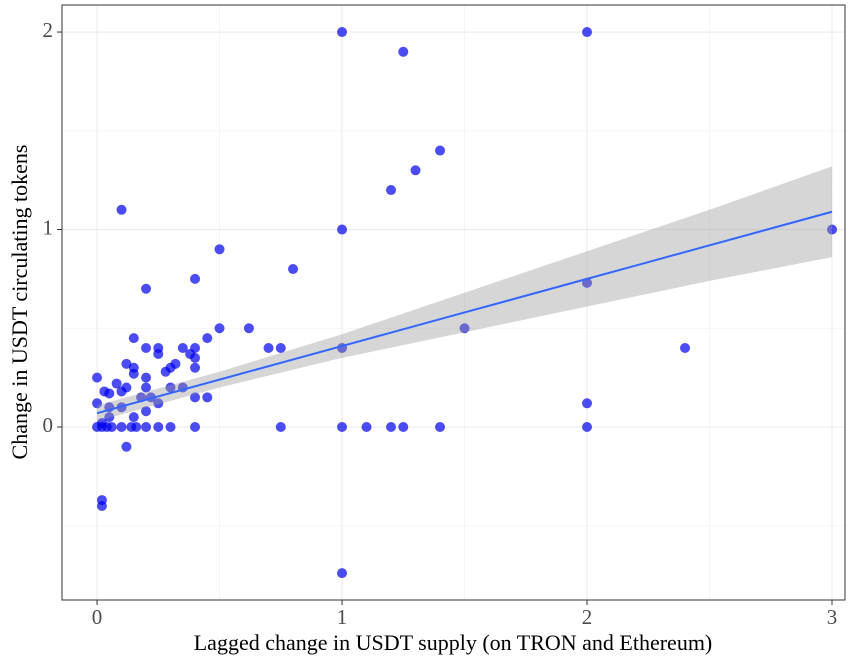 Image resolution: width=859 pixels, height=663 pixels. I want to click on y-axis-label: Change in USDT circulating tokens, so click(19, 302).